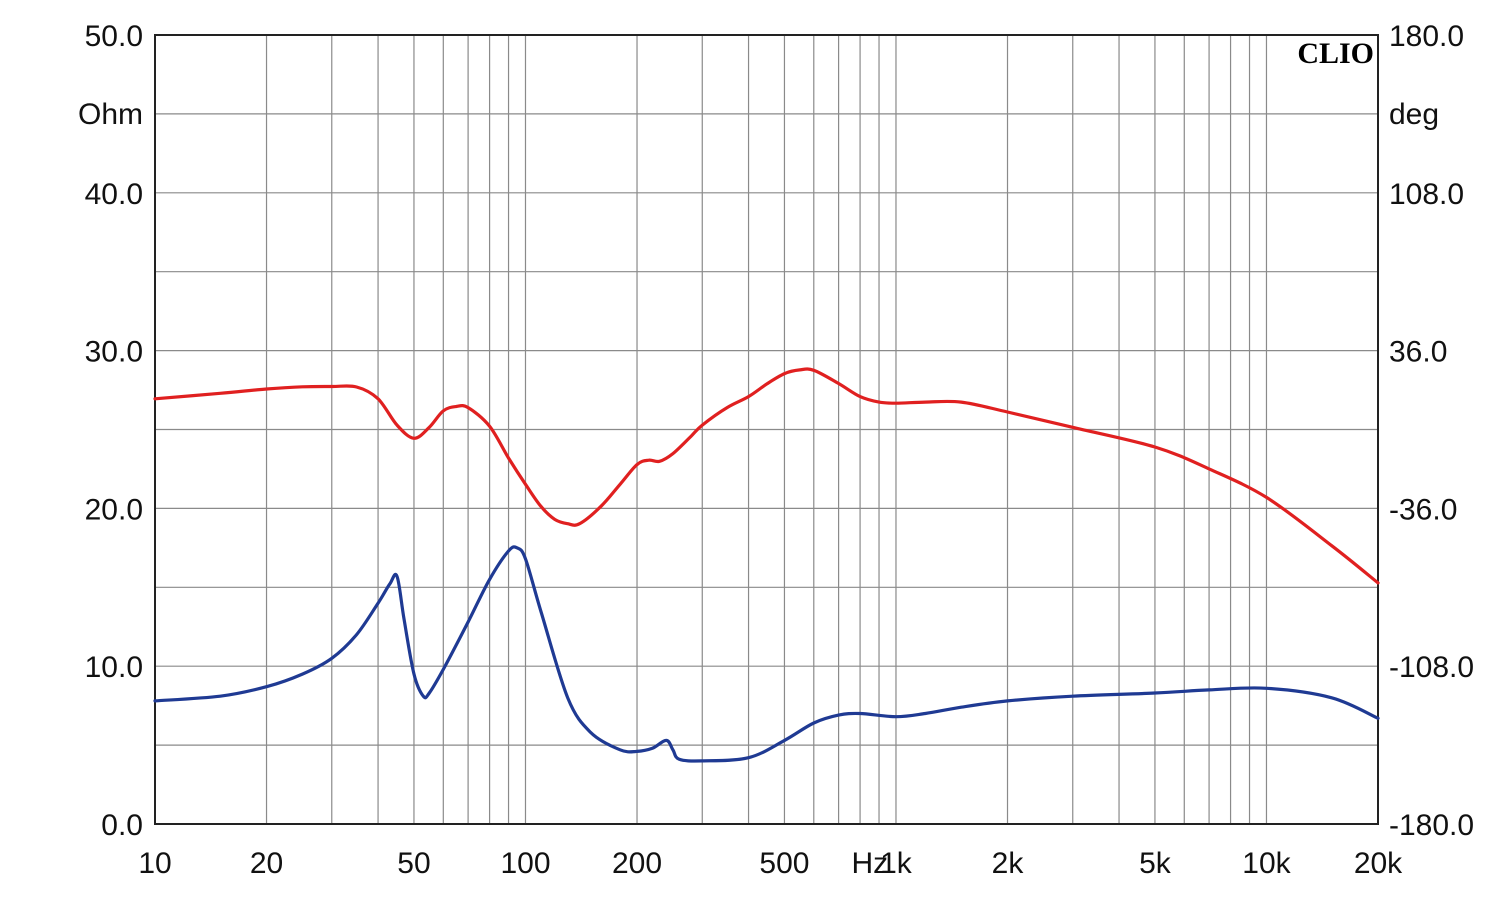  Describe the element at coordinates (1266, 863) in the screenshot. I see `x-tick-label: 10k` at that location.